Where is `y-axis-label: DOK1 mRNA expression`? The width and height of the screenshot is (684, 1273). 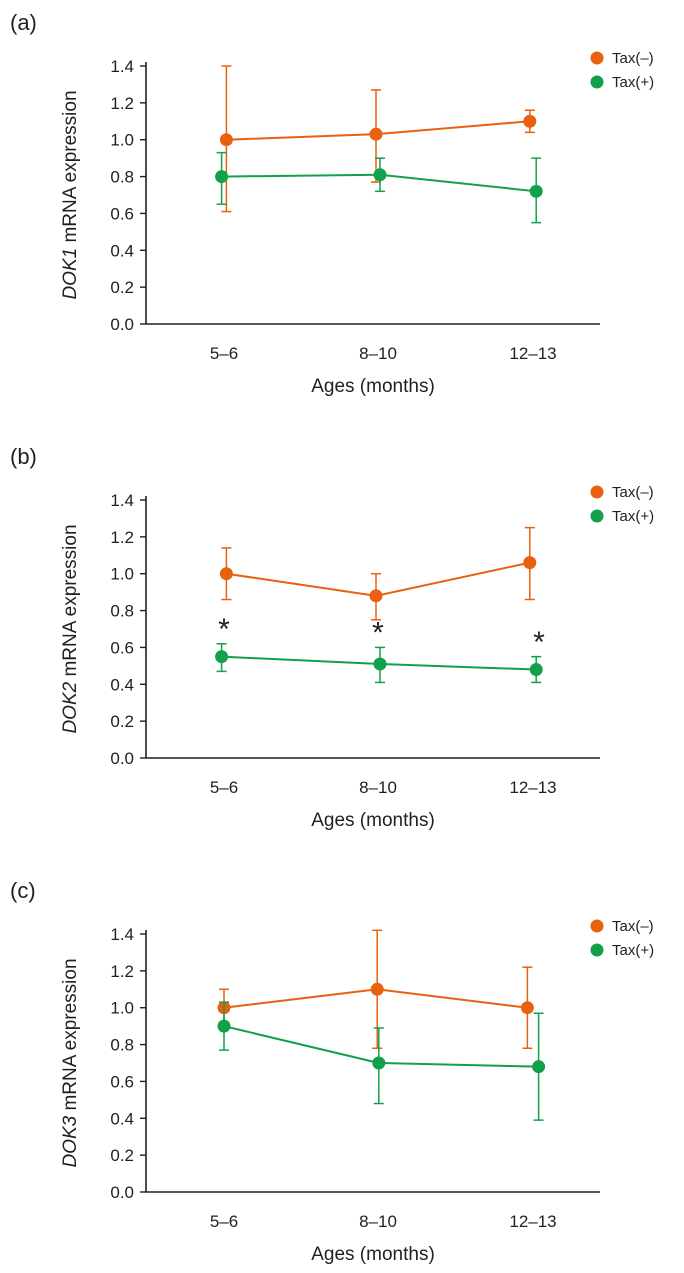 y-axis-label: DOK1 mRNA expression is located at coordinates (70, 194).